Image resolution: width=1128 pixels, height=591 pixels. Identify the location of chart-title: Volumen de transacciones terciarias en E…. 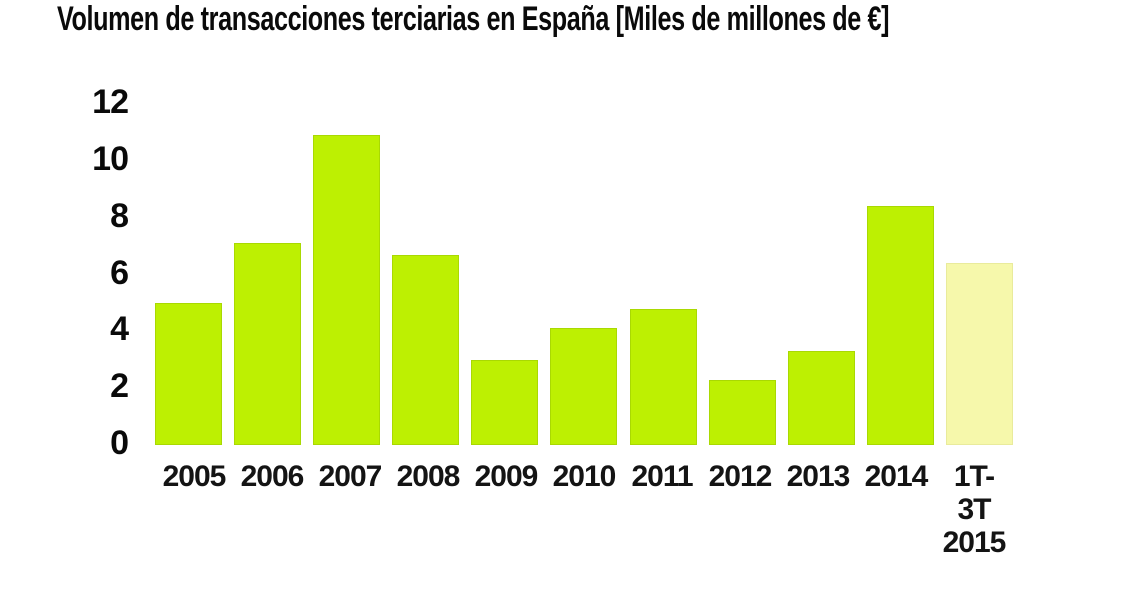
(473, 19).